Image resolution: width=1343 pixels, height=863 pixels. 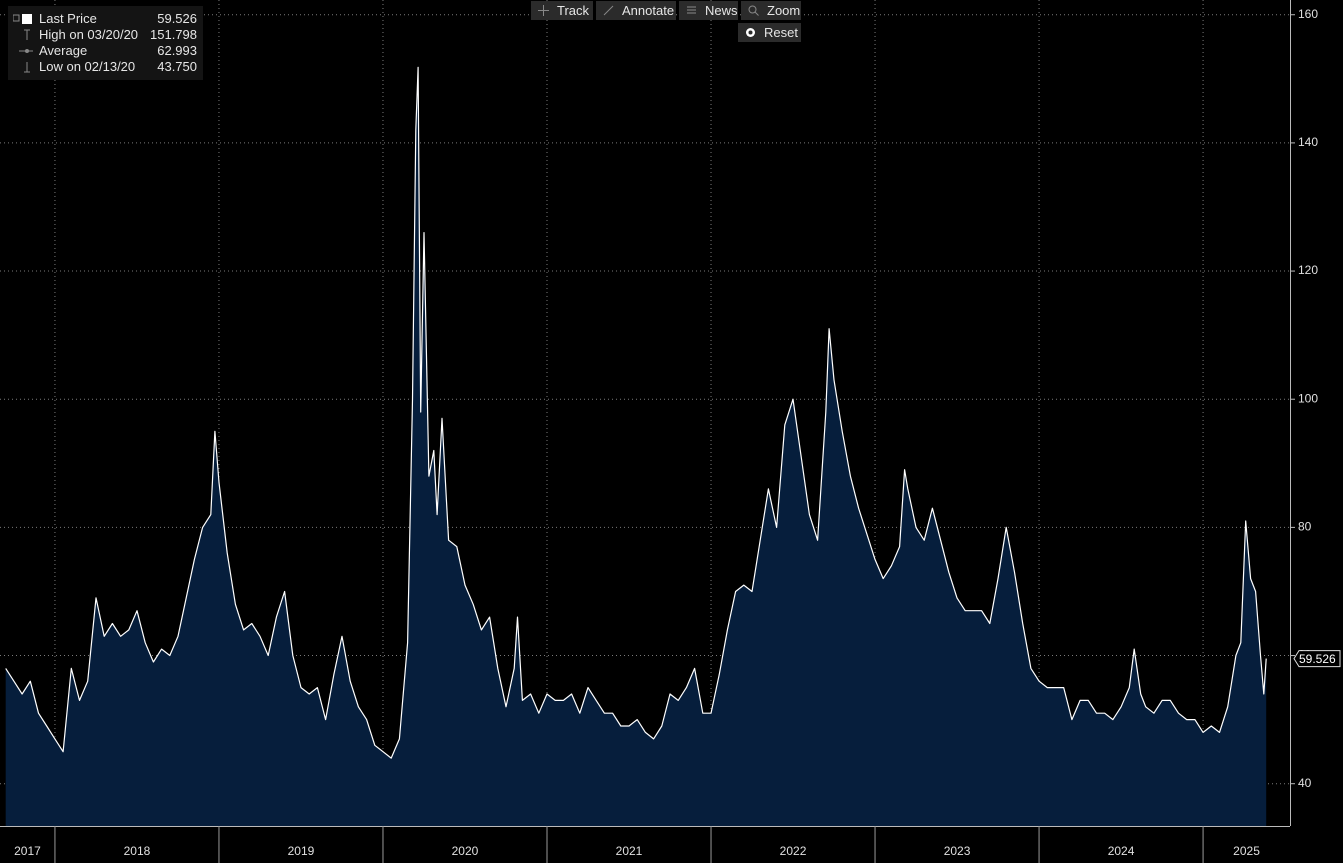 I want to click on y-tick-label: 40, so click(x=1305, y=783).